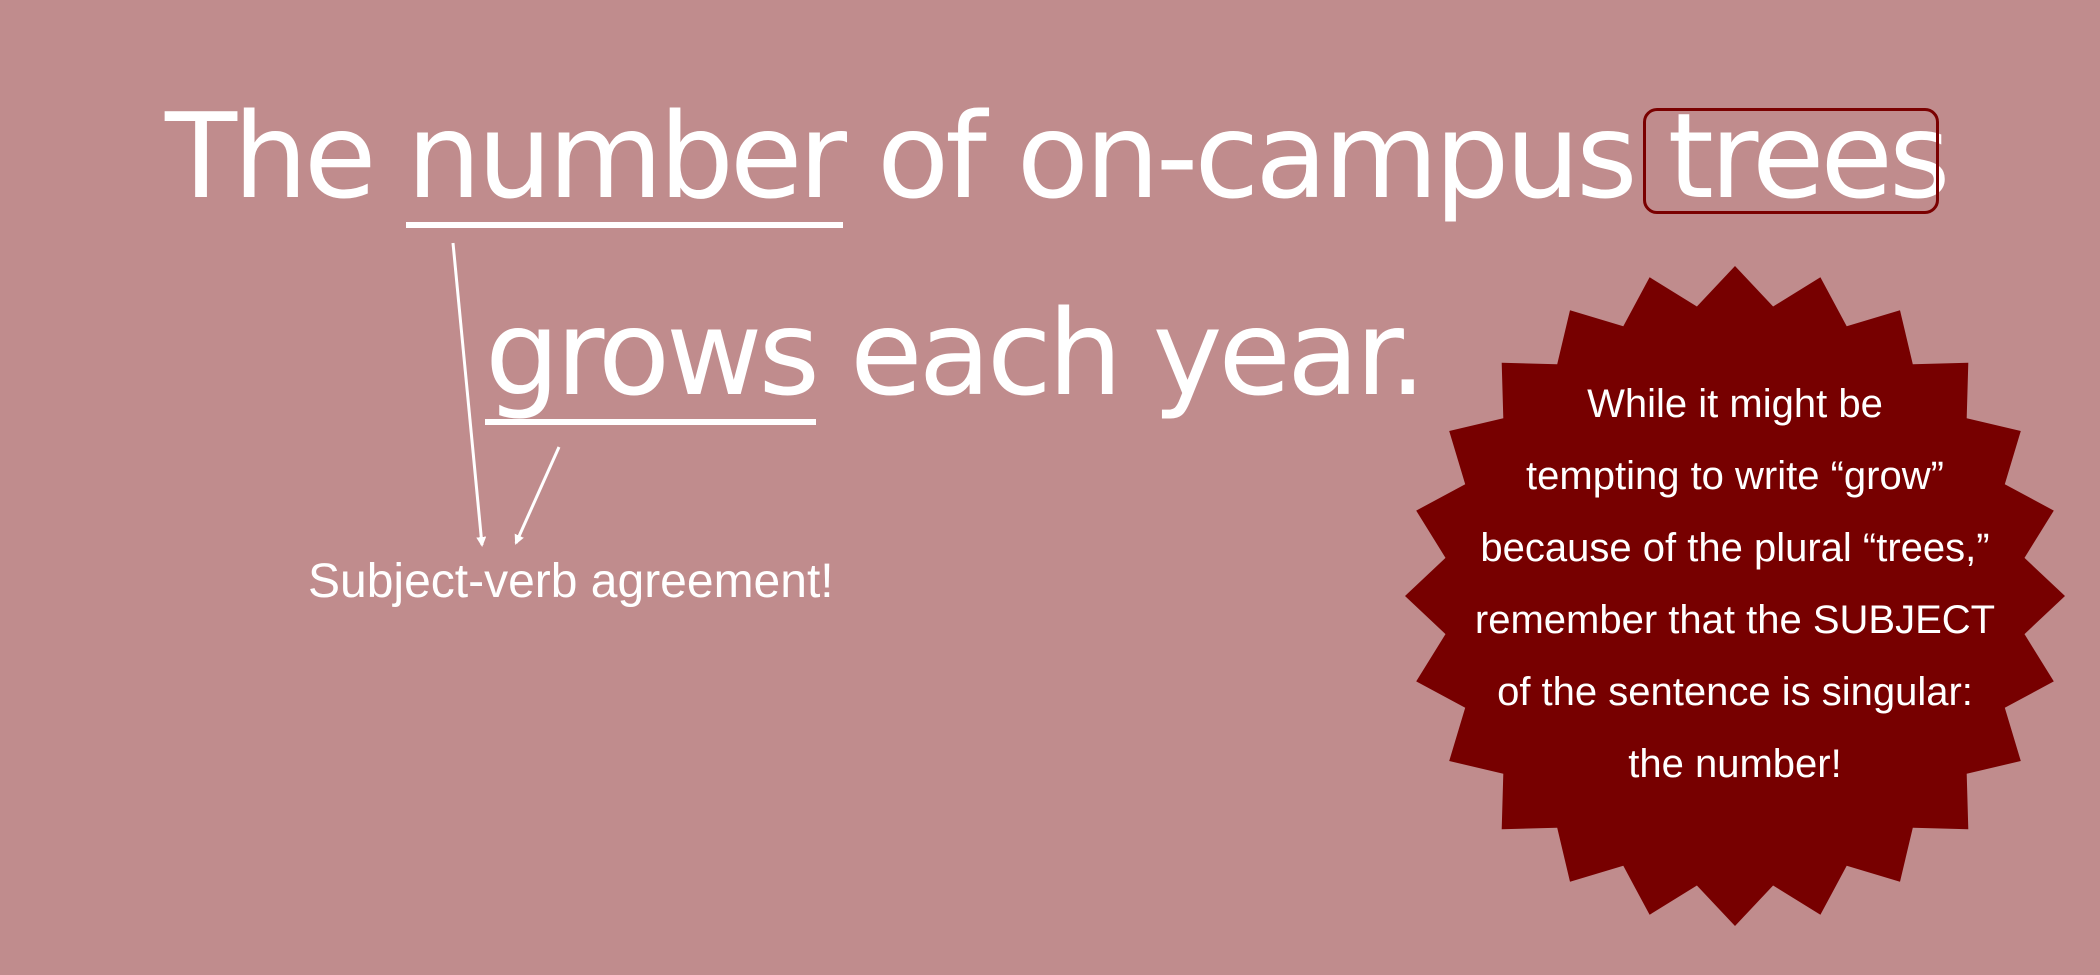  I want to click on sentence-line-1: The number of on-campus trees, so click(1058, 157).